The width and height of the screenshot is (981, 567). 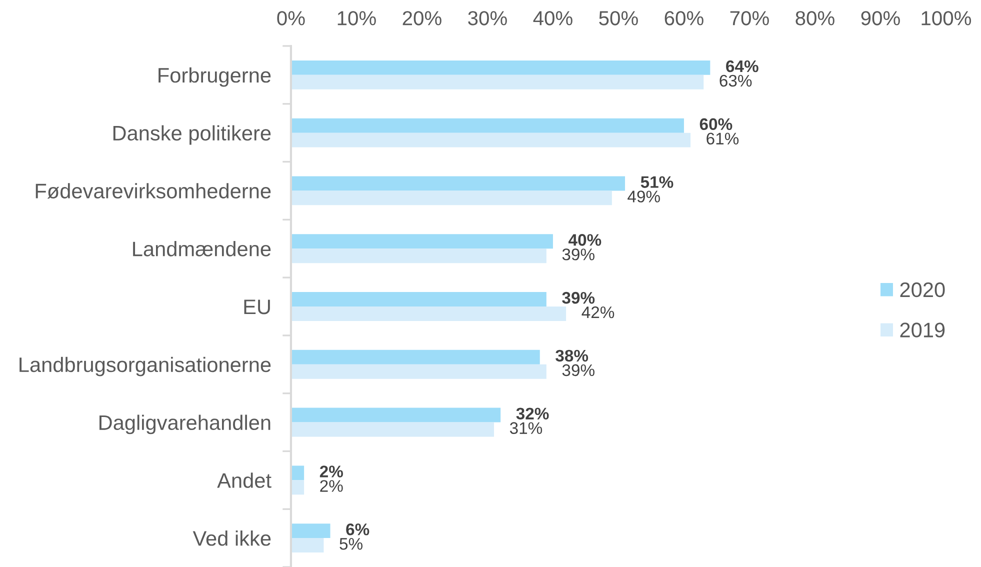 What do you see at coordinates (657, 182) in the screenshot?
I see `data-label: 51%` at bounding box center [657, 182].